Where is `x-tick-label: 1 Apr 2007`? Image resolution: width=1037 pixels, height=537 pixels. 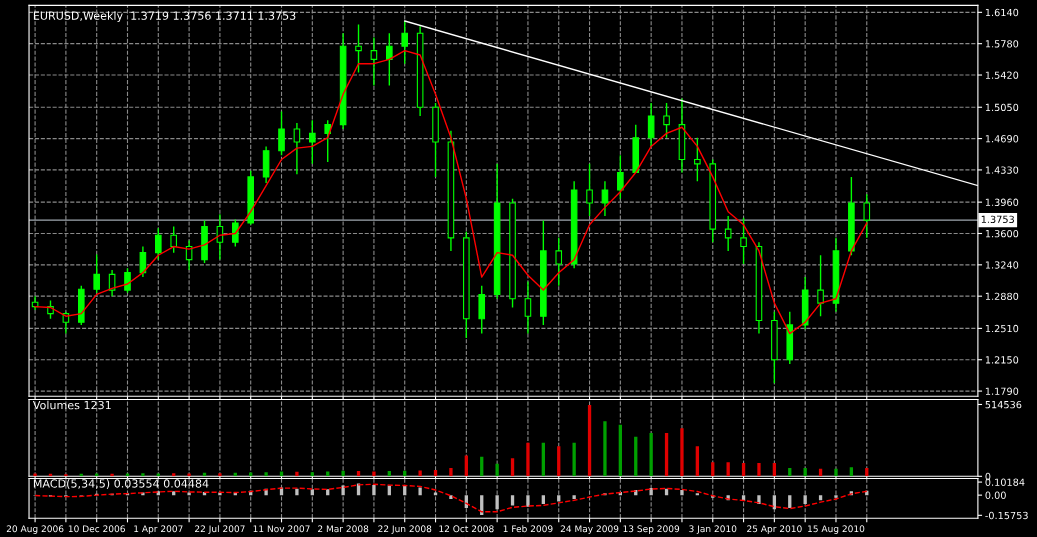
x-tick-label: 1 Apr 2007 is located at coordinates (158, 529).